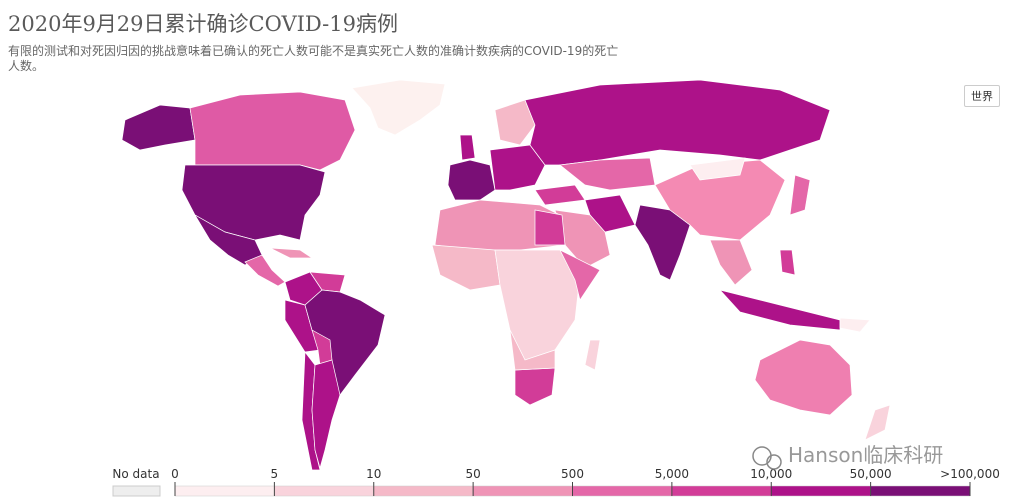 The width and height of the screenshot is (1009, 500). Describe the element at coordinates (471, 180) in the screenshot. I see `western-europe` at that location.